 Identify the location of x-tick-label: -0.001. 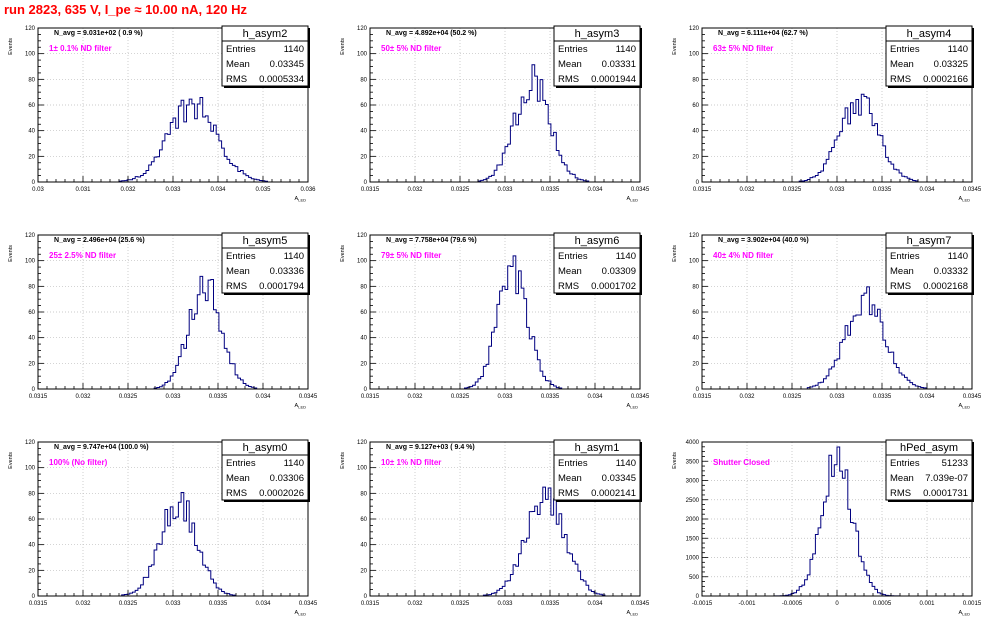
(747, 604).